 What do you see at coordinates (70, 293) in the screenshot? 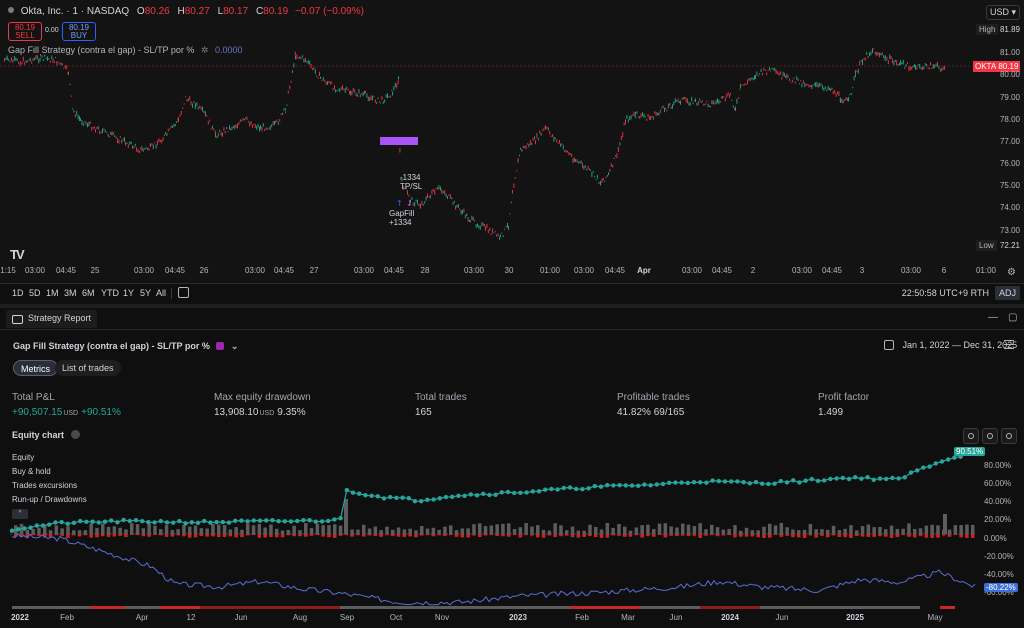
I see `range-3m-button: 3M` at bounding box center [70, 293].